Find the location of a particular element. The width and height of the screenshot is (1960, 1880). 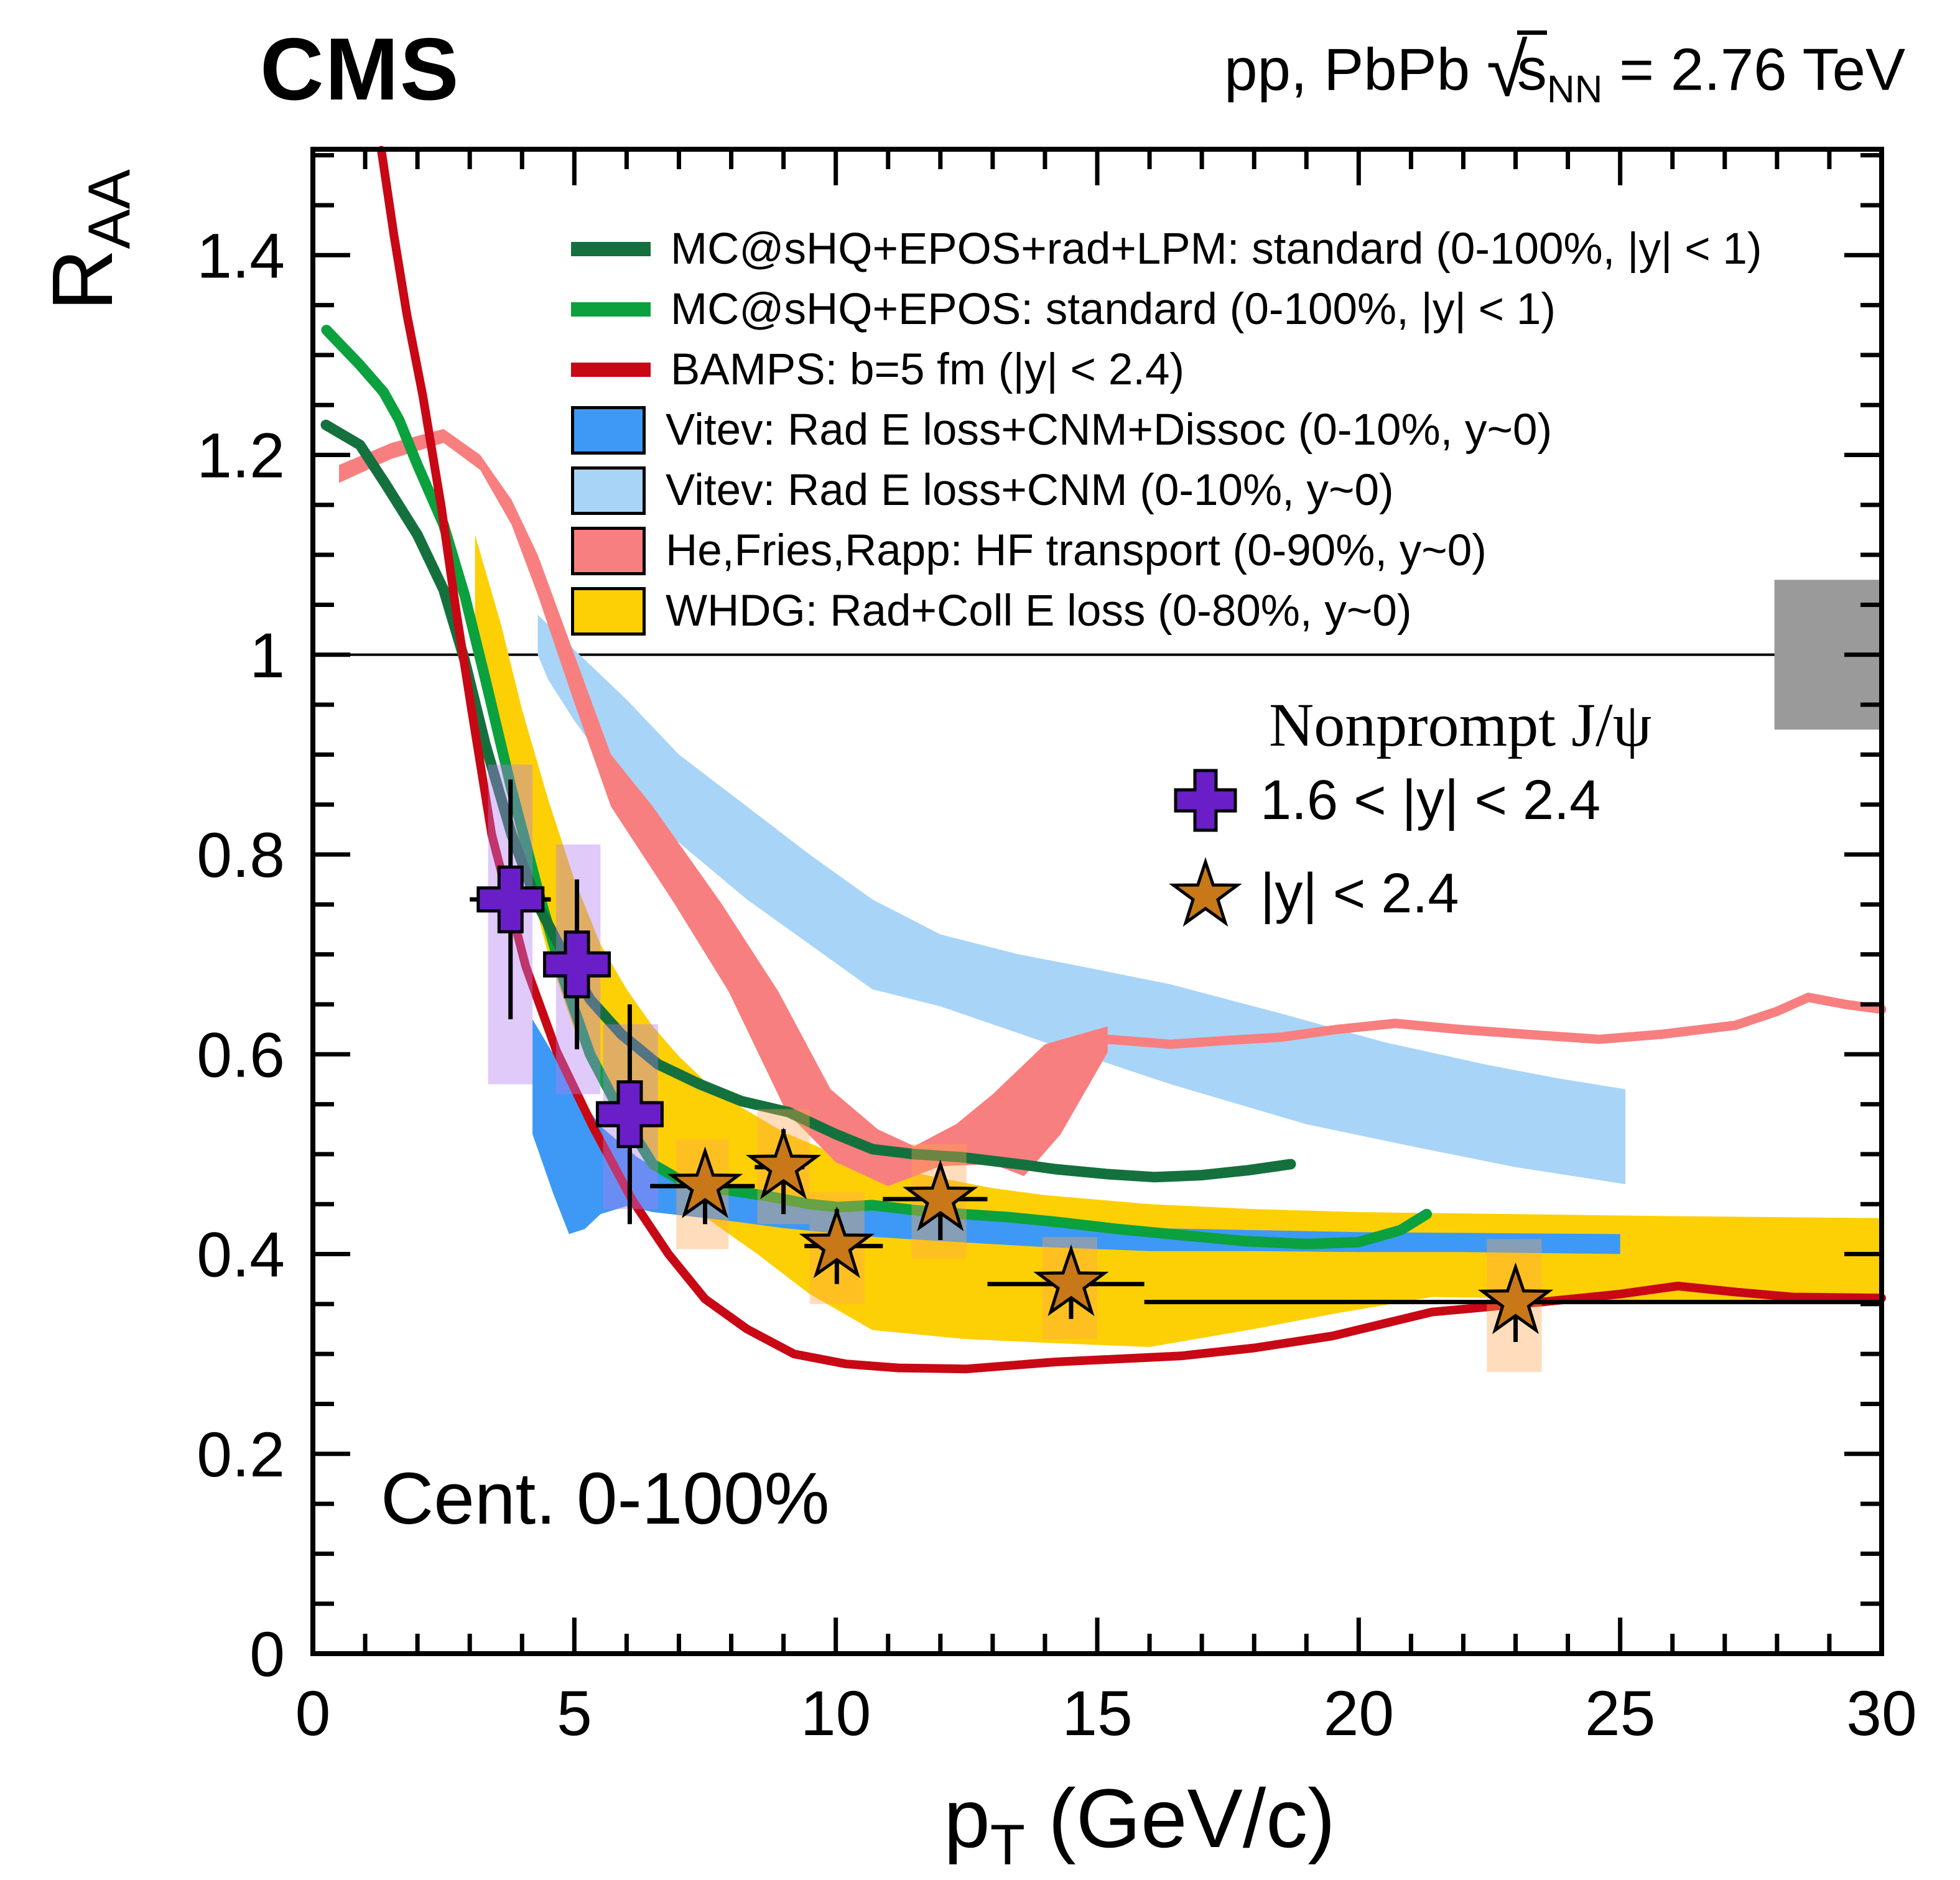

data-legend-label: |y| < 2.4 is located at coordinates (1359, 893).